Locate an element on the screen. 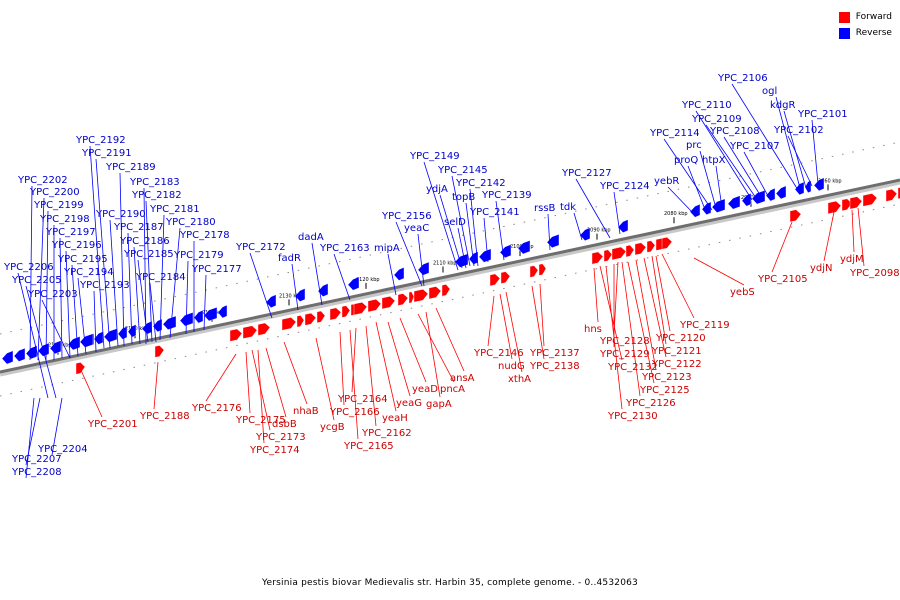 This screenshot has width=900, height=600. reverse-gene-label: YPC_2183 is located at coordinates (154, 182).